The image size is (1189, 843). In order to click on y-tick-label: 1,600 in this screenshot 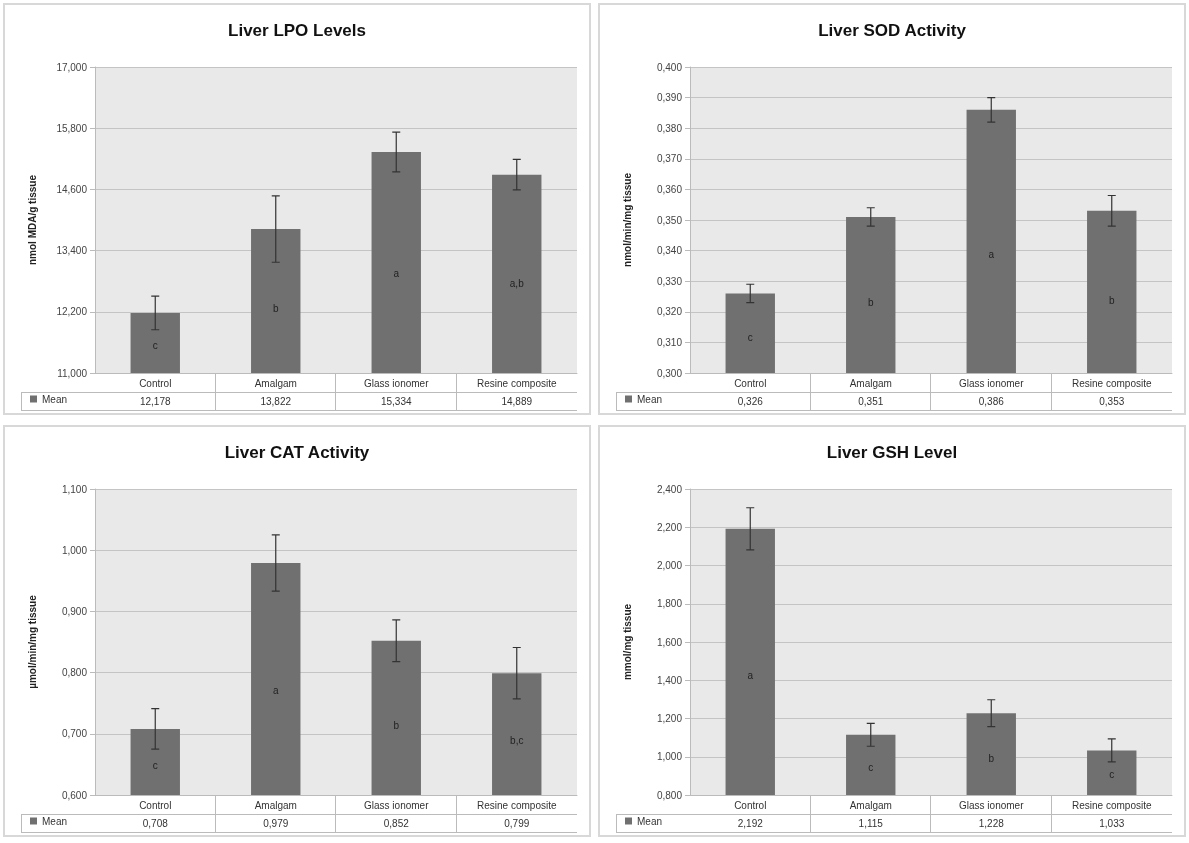, I will do `click(669, 642)`.